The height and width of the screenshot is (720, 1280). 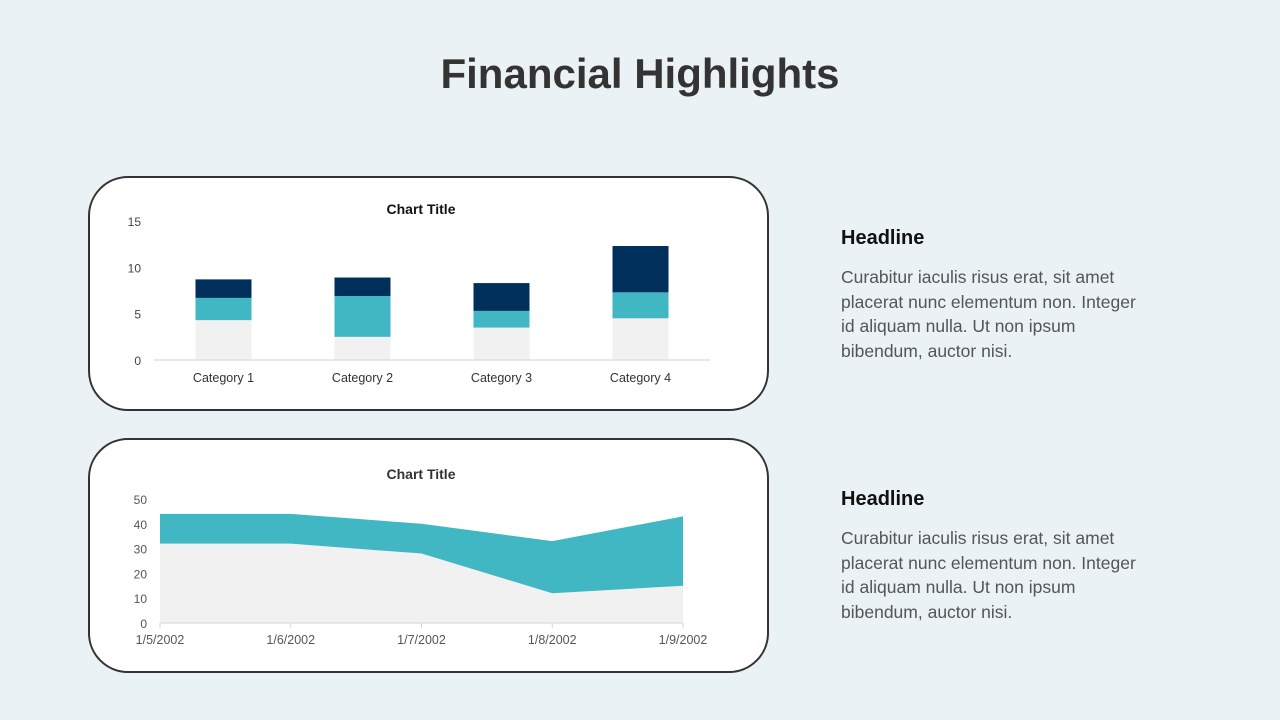 What do you see at coordinates (640, 378) in the screenshot?
I see `x-tick-label: Category 4` at bounding box center [640, 378].